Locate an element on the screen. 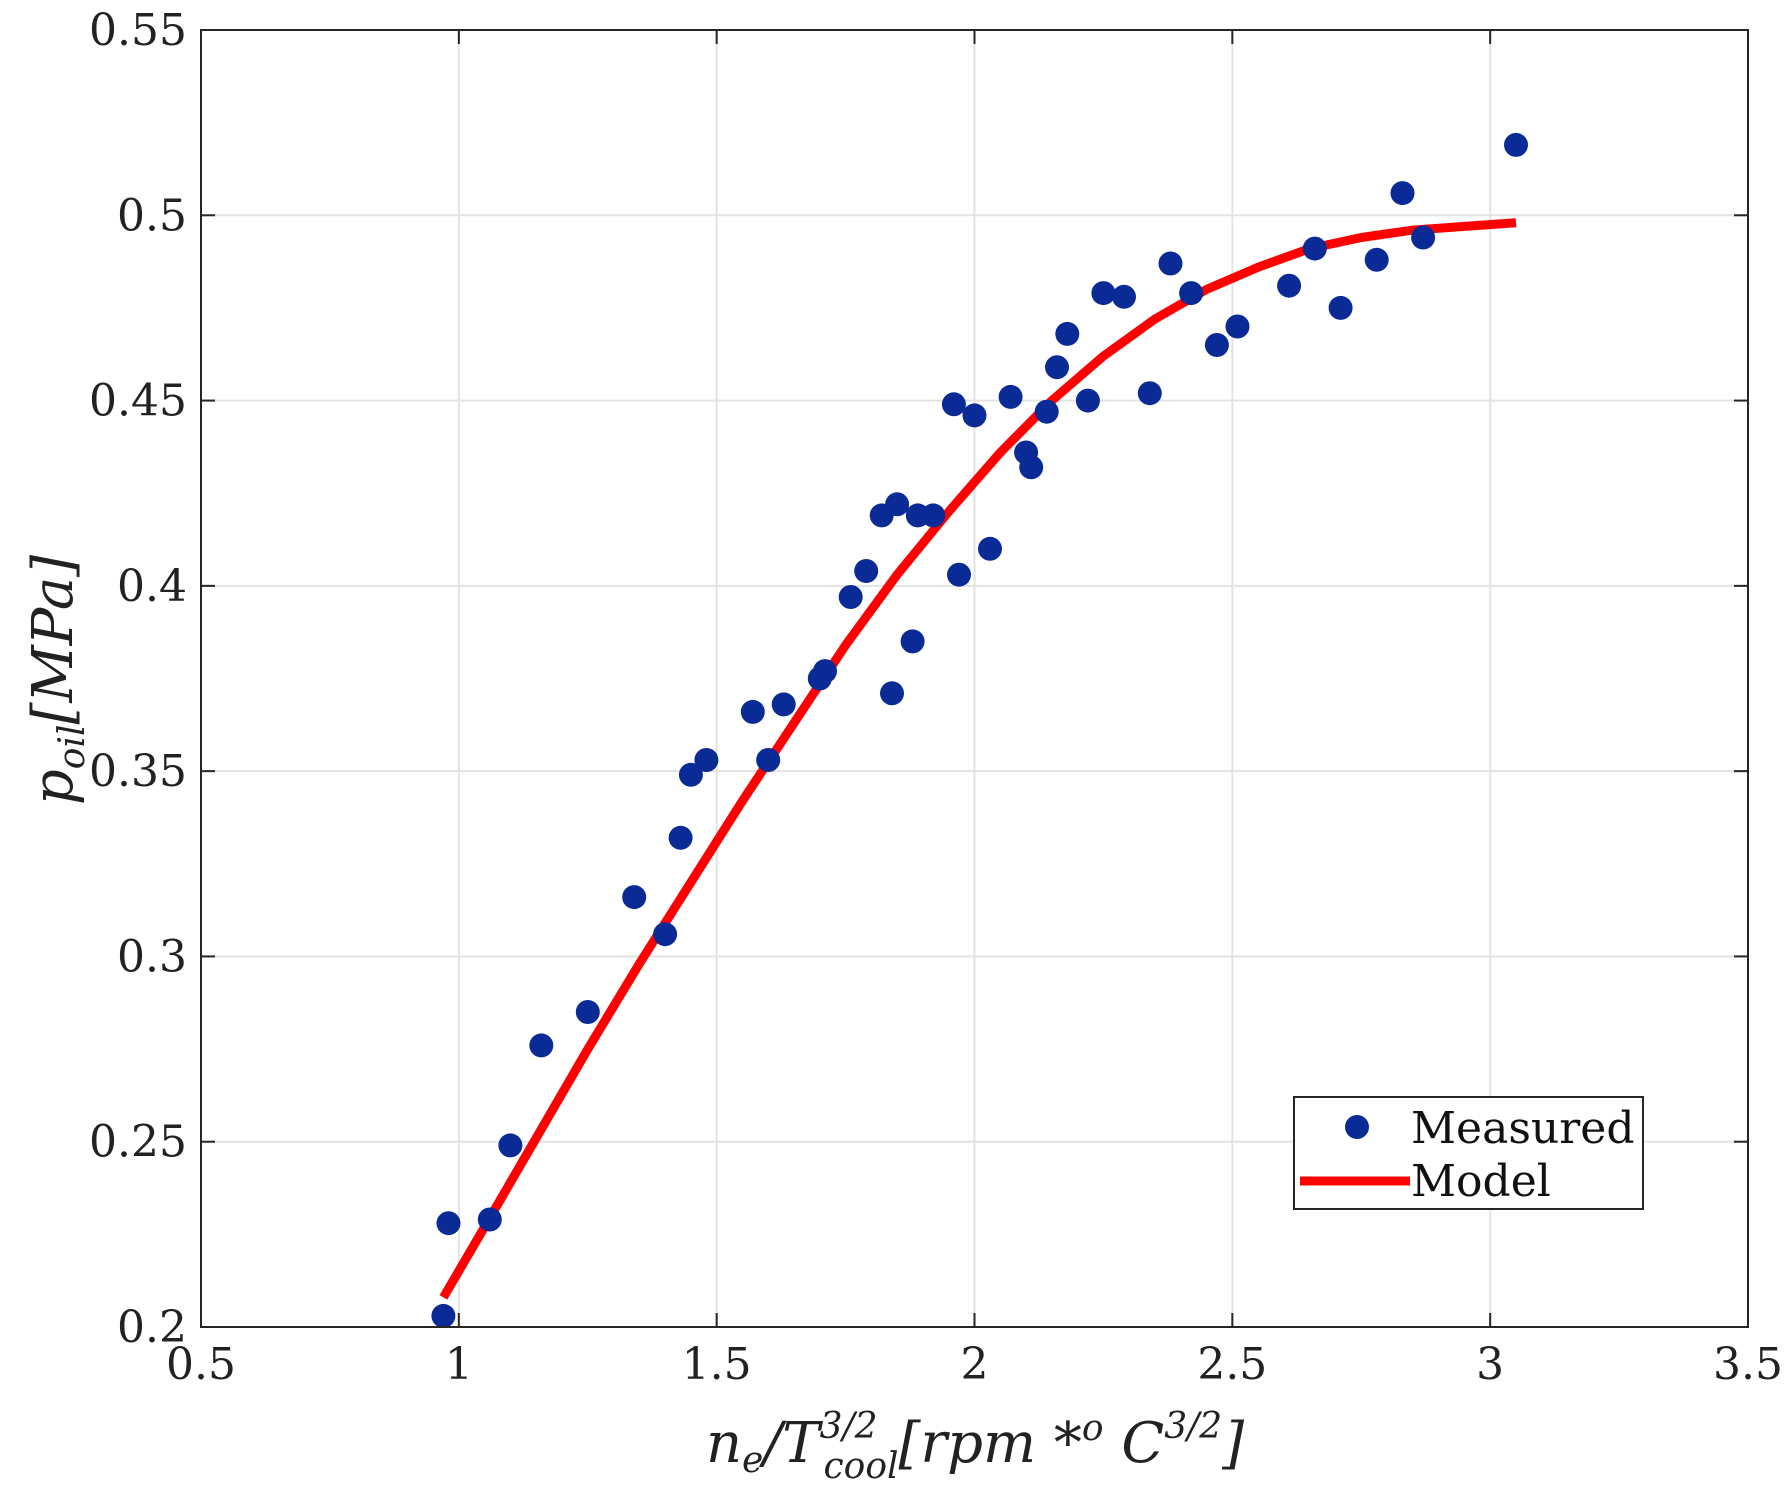 This screenshot has height=1495, width=1792. y-tick-label: 0.25 is located at coordinates (138, 1142).